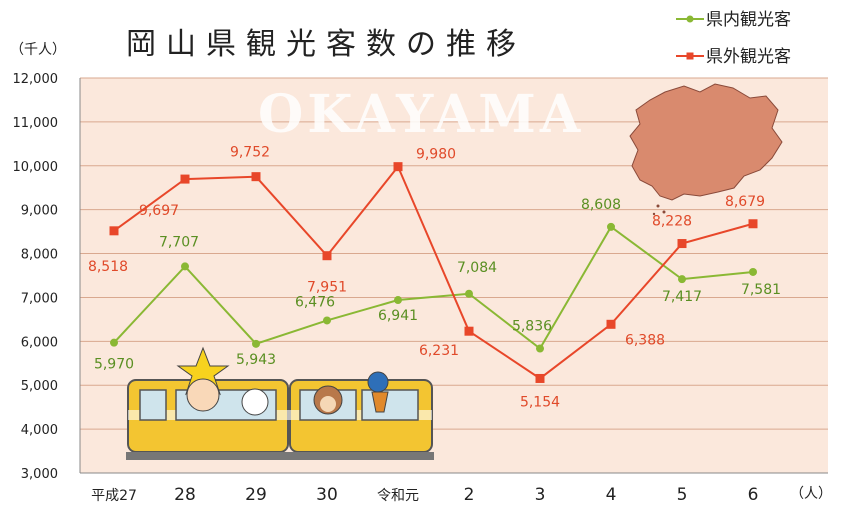 The height and width of the screenshot is (520, 843). I want to click on legend-marker-out, so click(690, 56).